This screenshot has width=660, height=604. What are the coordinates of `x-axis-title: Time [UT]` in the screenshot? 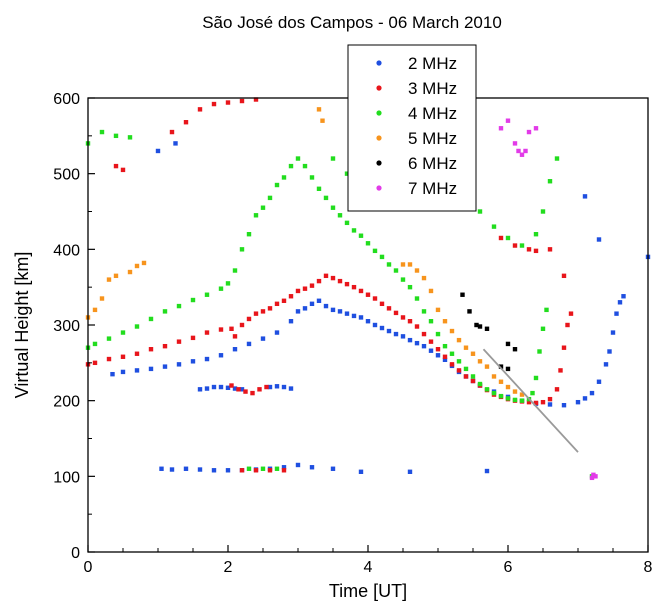 It's located at (368, 591).